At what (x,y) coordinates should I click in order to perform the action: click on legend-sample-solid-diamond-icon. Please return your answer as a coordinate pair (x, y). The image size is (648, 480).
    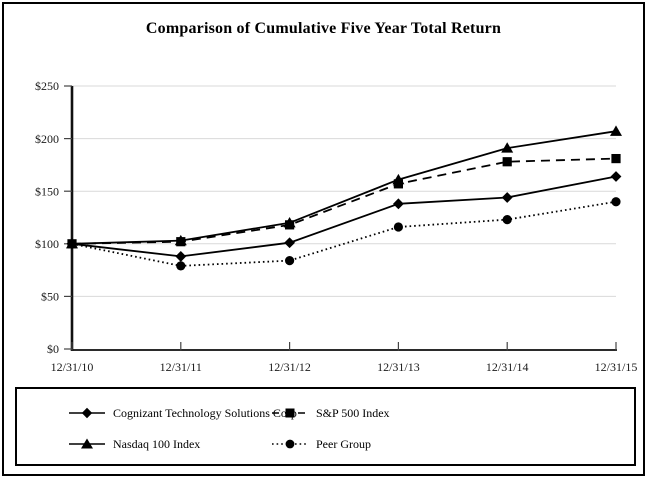
    Looking at the image, I should click on (87, 413).